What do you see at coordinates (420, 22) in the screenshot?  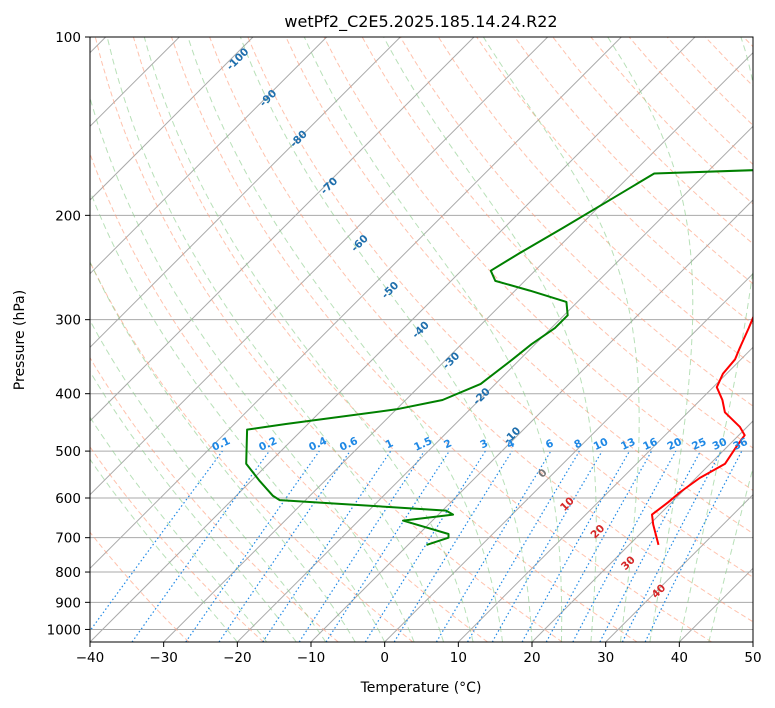 I see `chart-title: wetPf2_C2E5.2025.185.14.24.R22` at bounding box center [420, 22].